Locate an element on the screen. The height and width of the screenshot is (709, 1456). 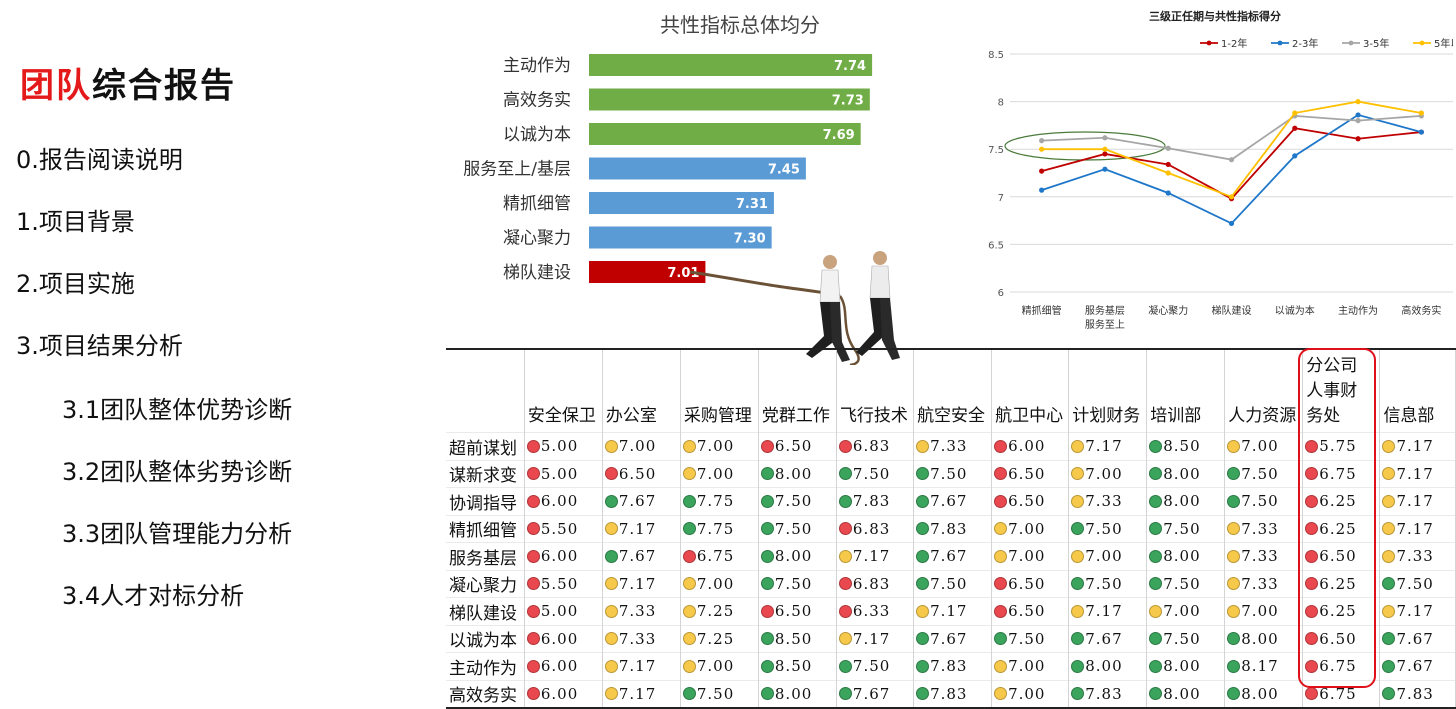
legend-marker is located at coordinates (1351, 43).